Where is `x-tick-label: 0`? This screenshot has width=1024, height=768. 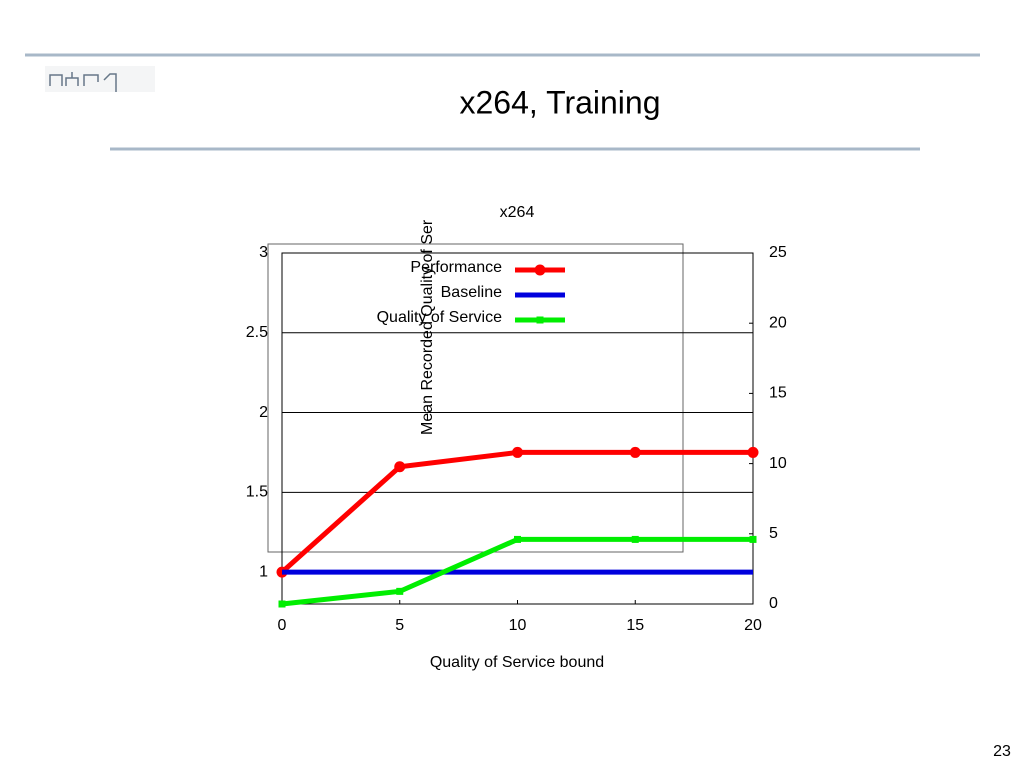
x-tick-label: 0 is located at coordinates (282, 625).